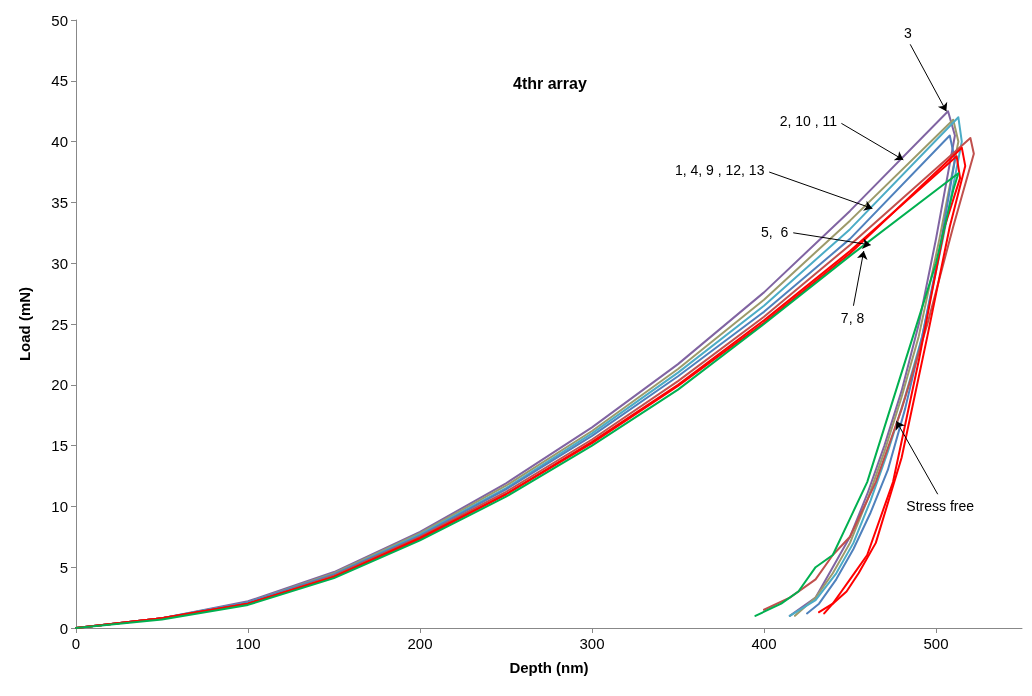 The width and height of the screenshot is (1032, 696). Describe the element at coordinates (550, 83) in the screenshot. I see `text: 4thr array` at that location.